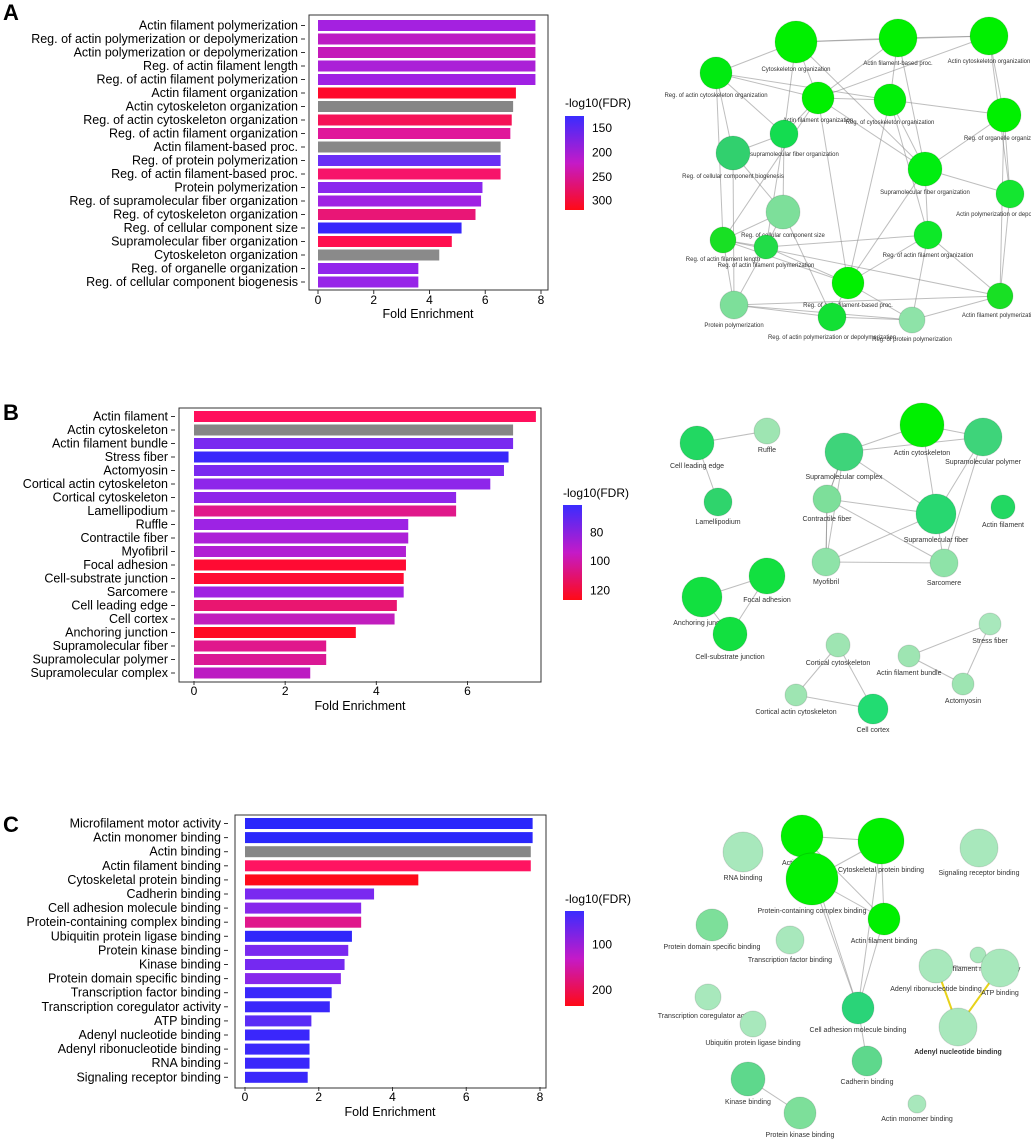 This screenshot has width=1031, height=1146. What do you see at coordinates (11, 412) in the screenshot?
I see `panel-label-b: B` at bounding box center [11, 412].